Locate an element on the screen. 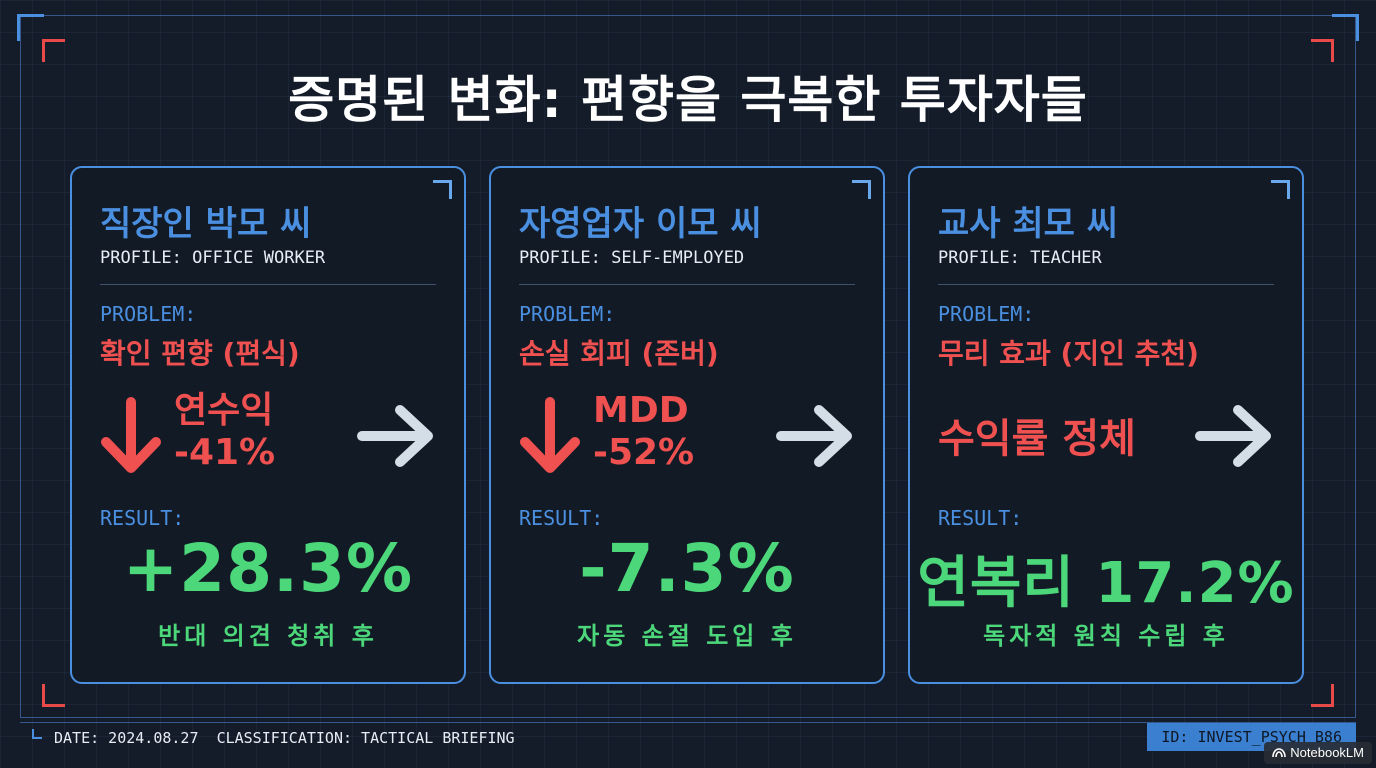  problem-text: 확인 편향 (편식) is located at coordinates (200, 353).